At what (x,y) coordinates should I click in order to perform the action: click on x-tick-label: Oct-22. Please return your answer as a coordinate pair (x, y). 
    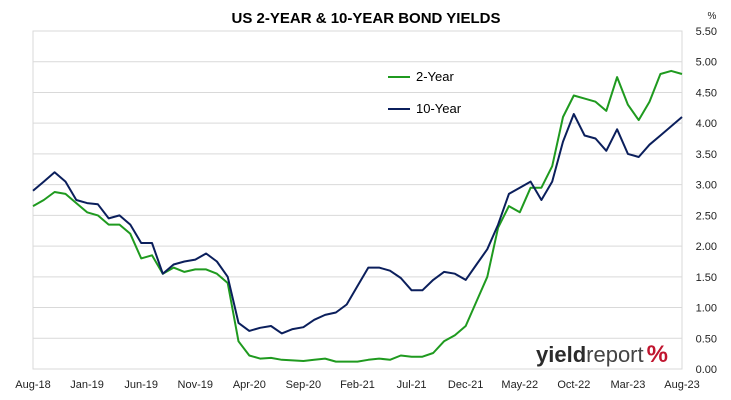
    Looking at the image, I should click on (573, 385).